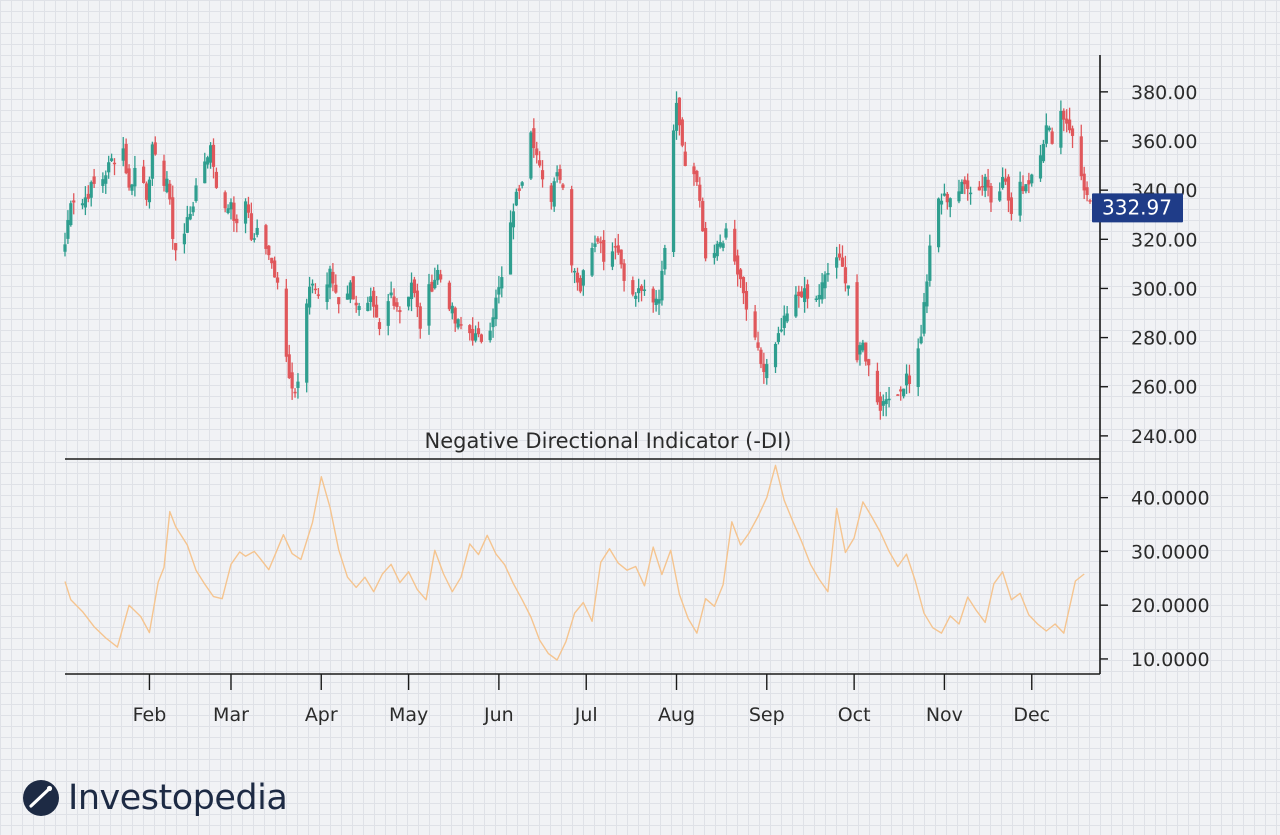 The height and width of the screenshot is (835, 1280). I want to click on brand-name: Investopedia, so click(178, 798).